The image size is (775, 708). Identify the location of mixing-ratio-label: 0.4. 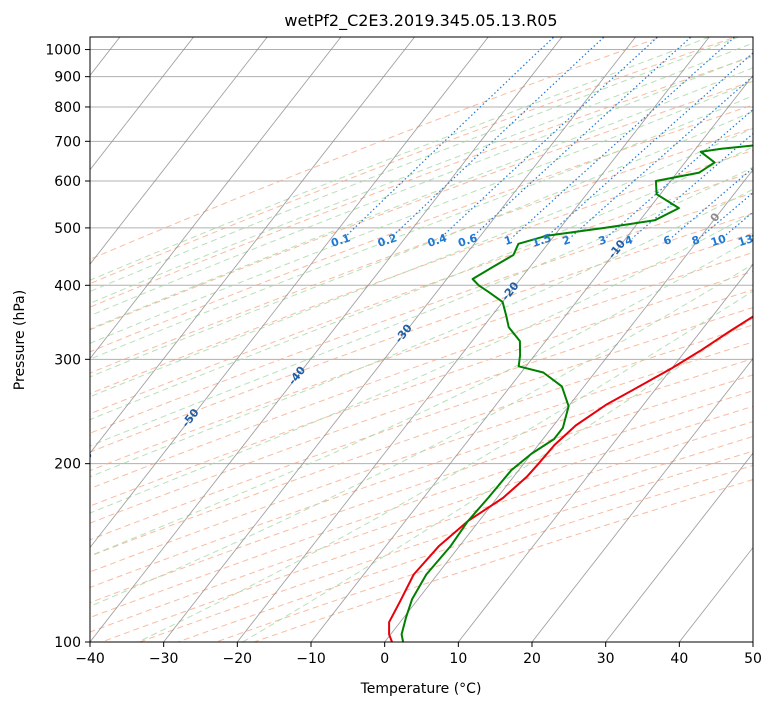
(437, 240).